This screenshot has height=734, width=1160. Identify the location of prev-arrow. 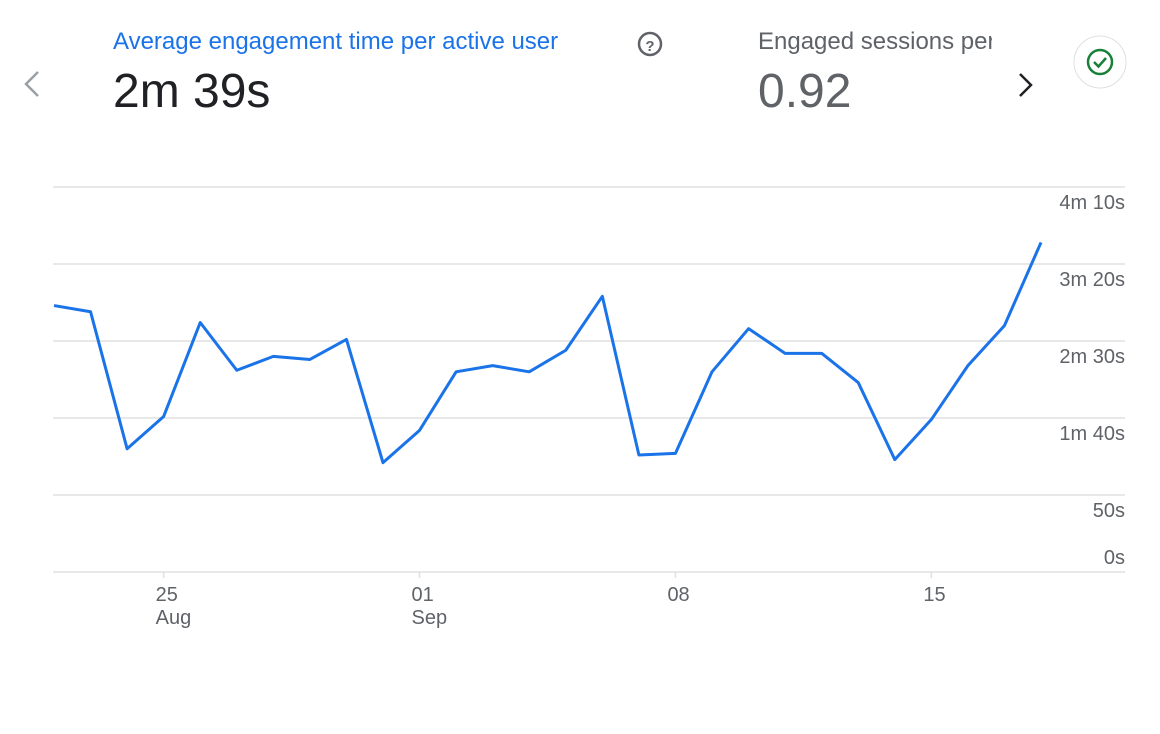
(31, 84).